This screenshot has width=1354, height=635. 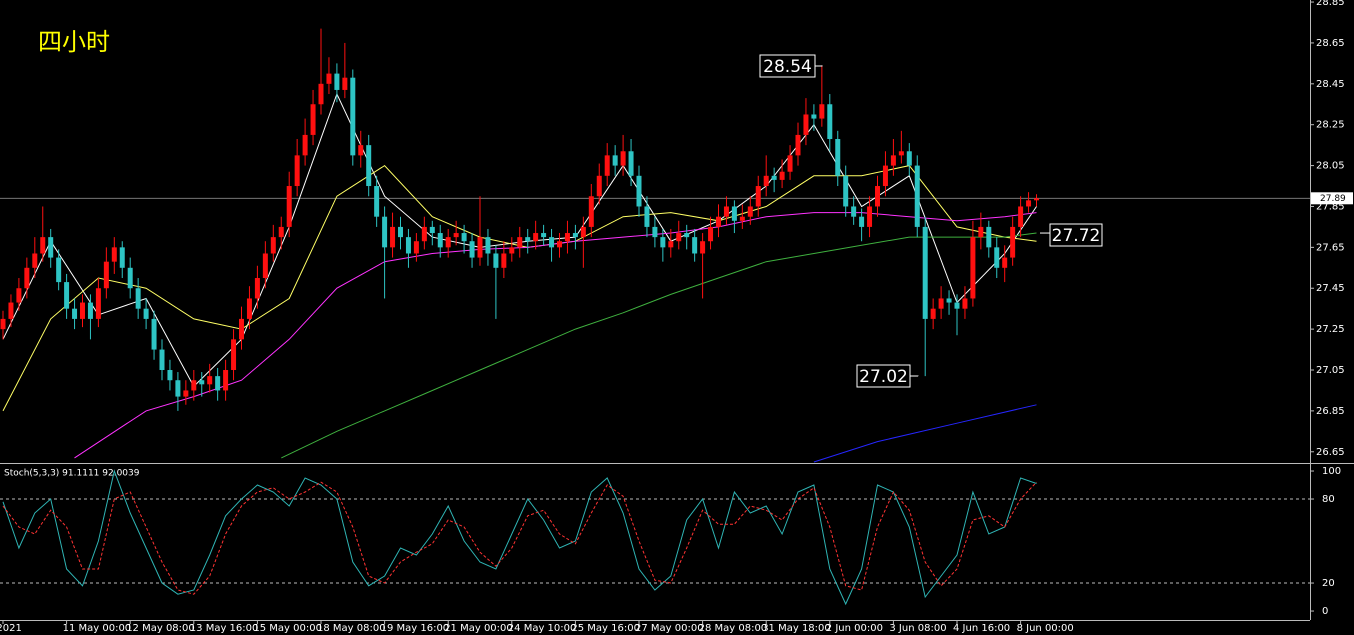 What do you see at coordinates (854, 628) in the screenshot?
I see `x-tick-label: 2 Jun 00:00` at bounding box center [854, 628].